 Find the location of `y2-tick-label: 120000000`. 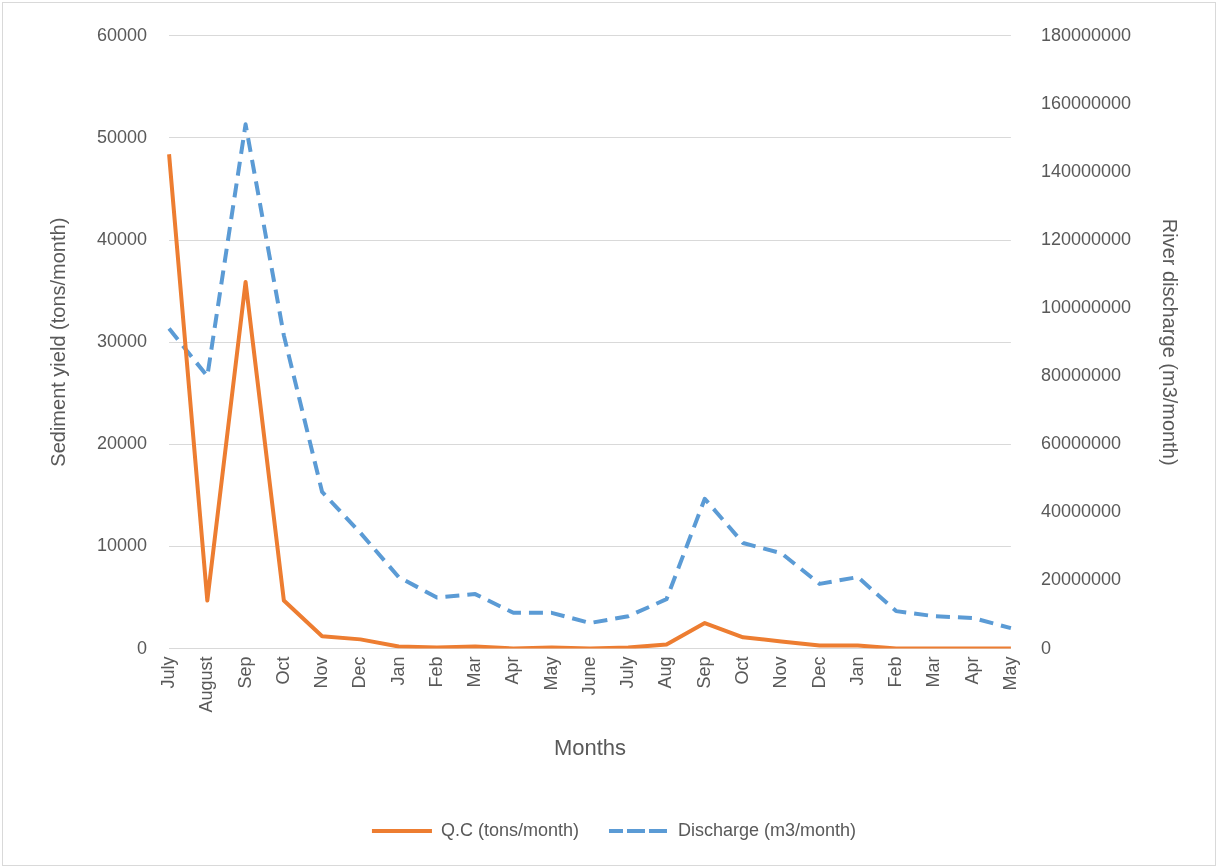

y2-tick-label: 120000000 is located at coordinates (1086, 239).